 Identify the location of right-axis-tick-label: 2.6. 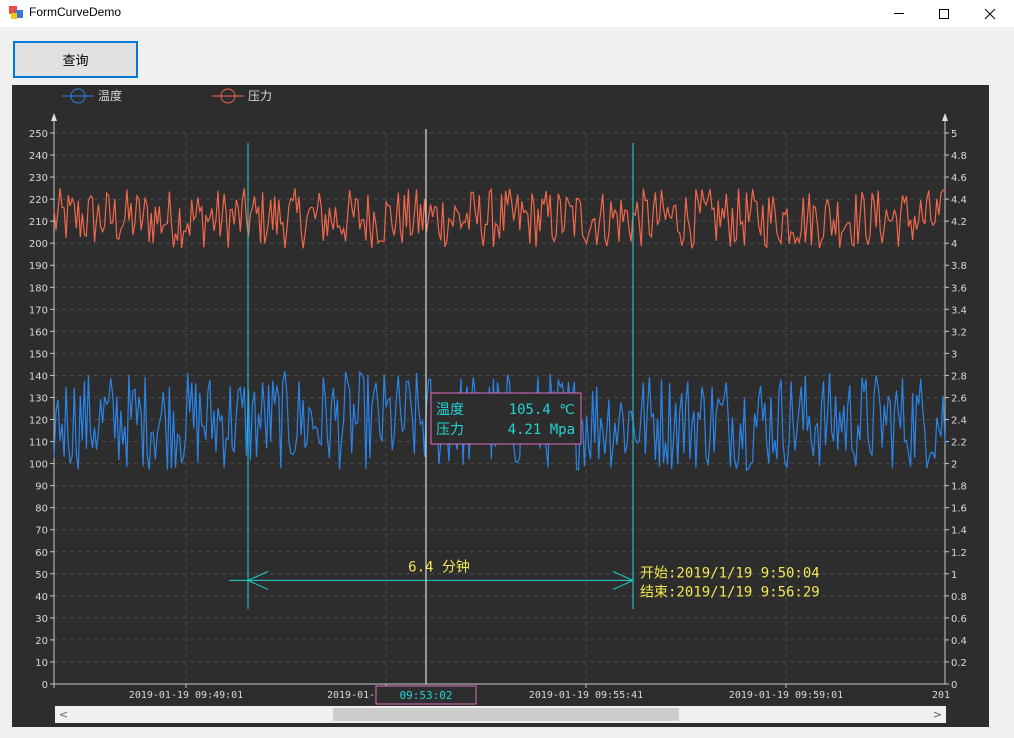
(959, 398).